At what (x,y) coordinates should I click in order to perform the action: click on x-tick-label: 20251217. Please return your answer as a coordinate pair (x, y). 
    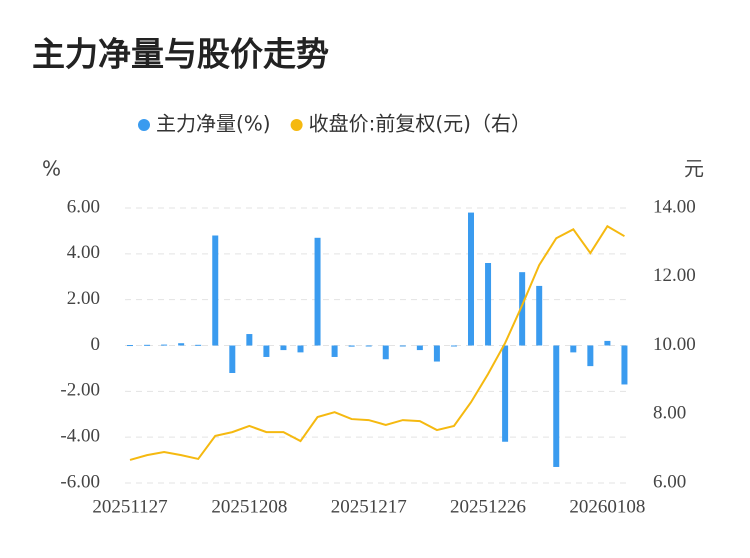
    Looking at the image, I should click on (369, 506).